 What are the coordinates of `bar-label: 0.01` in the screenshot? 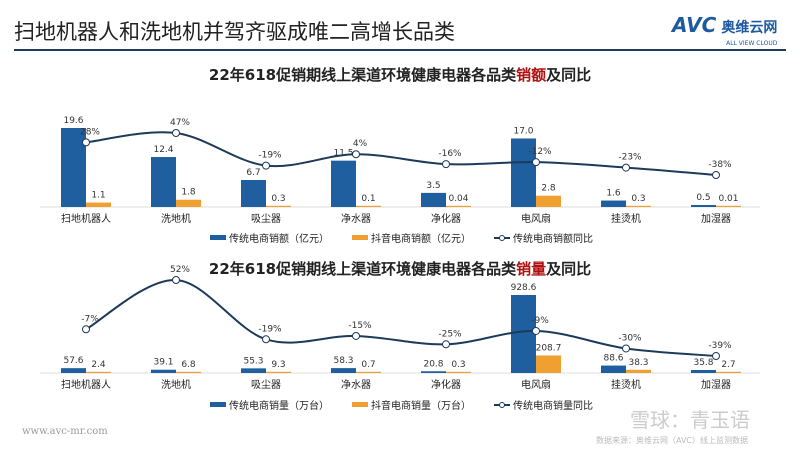 It's located at (728, 199).